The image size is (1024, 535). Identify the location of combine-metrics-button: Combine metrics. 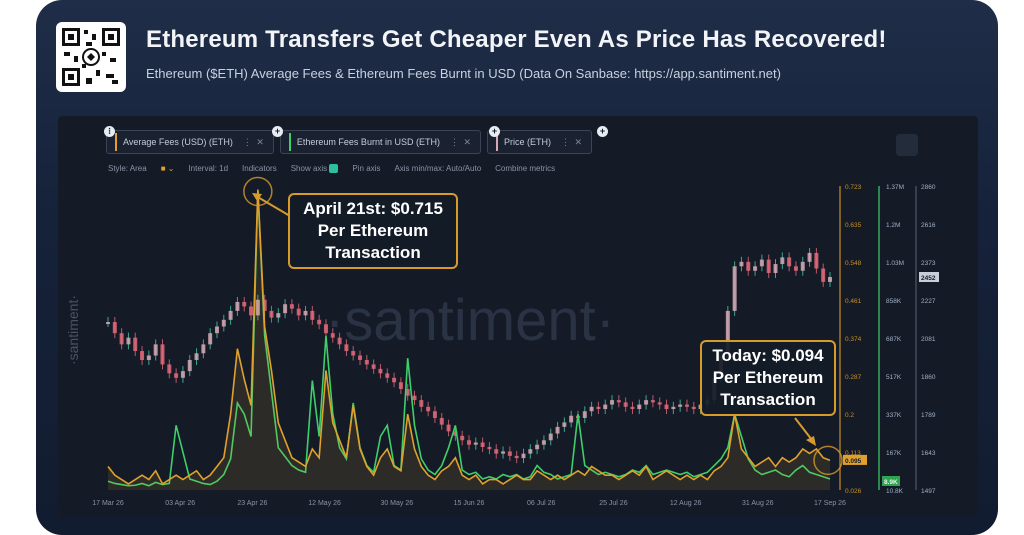
(525, 168).